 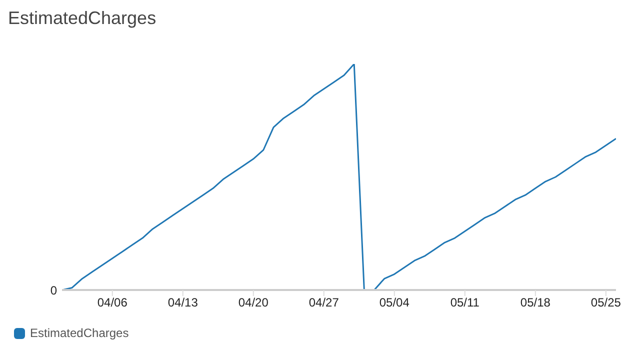 I want to click on x-tick-label: 04/06, so click(x=112, y=303).